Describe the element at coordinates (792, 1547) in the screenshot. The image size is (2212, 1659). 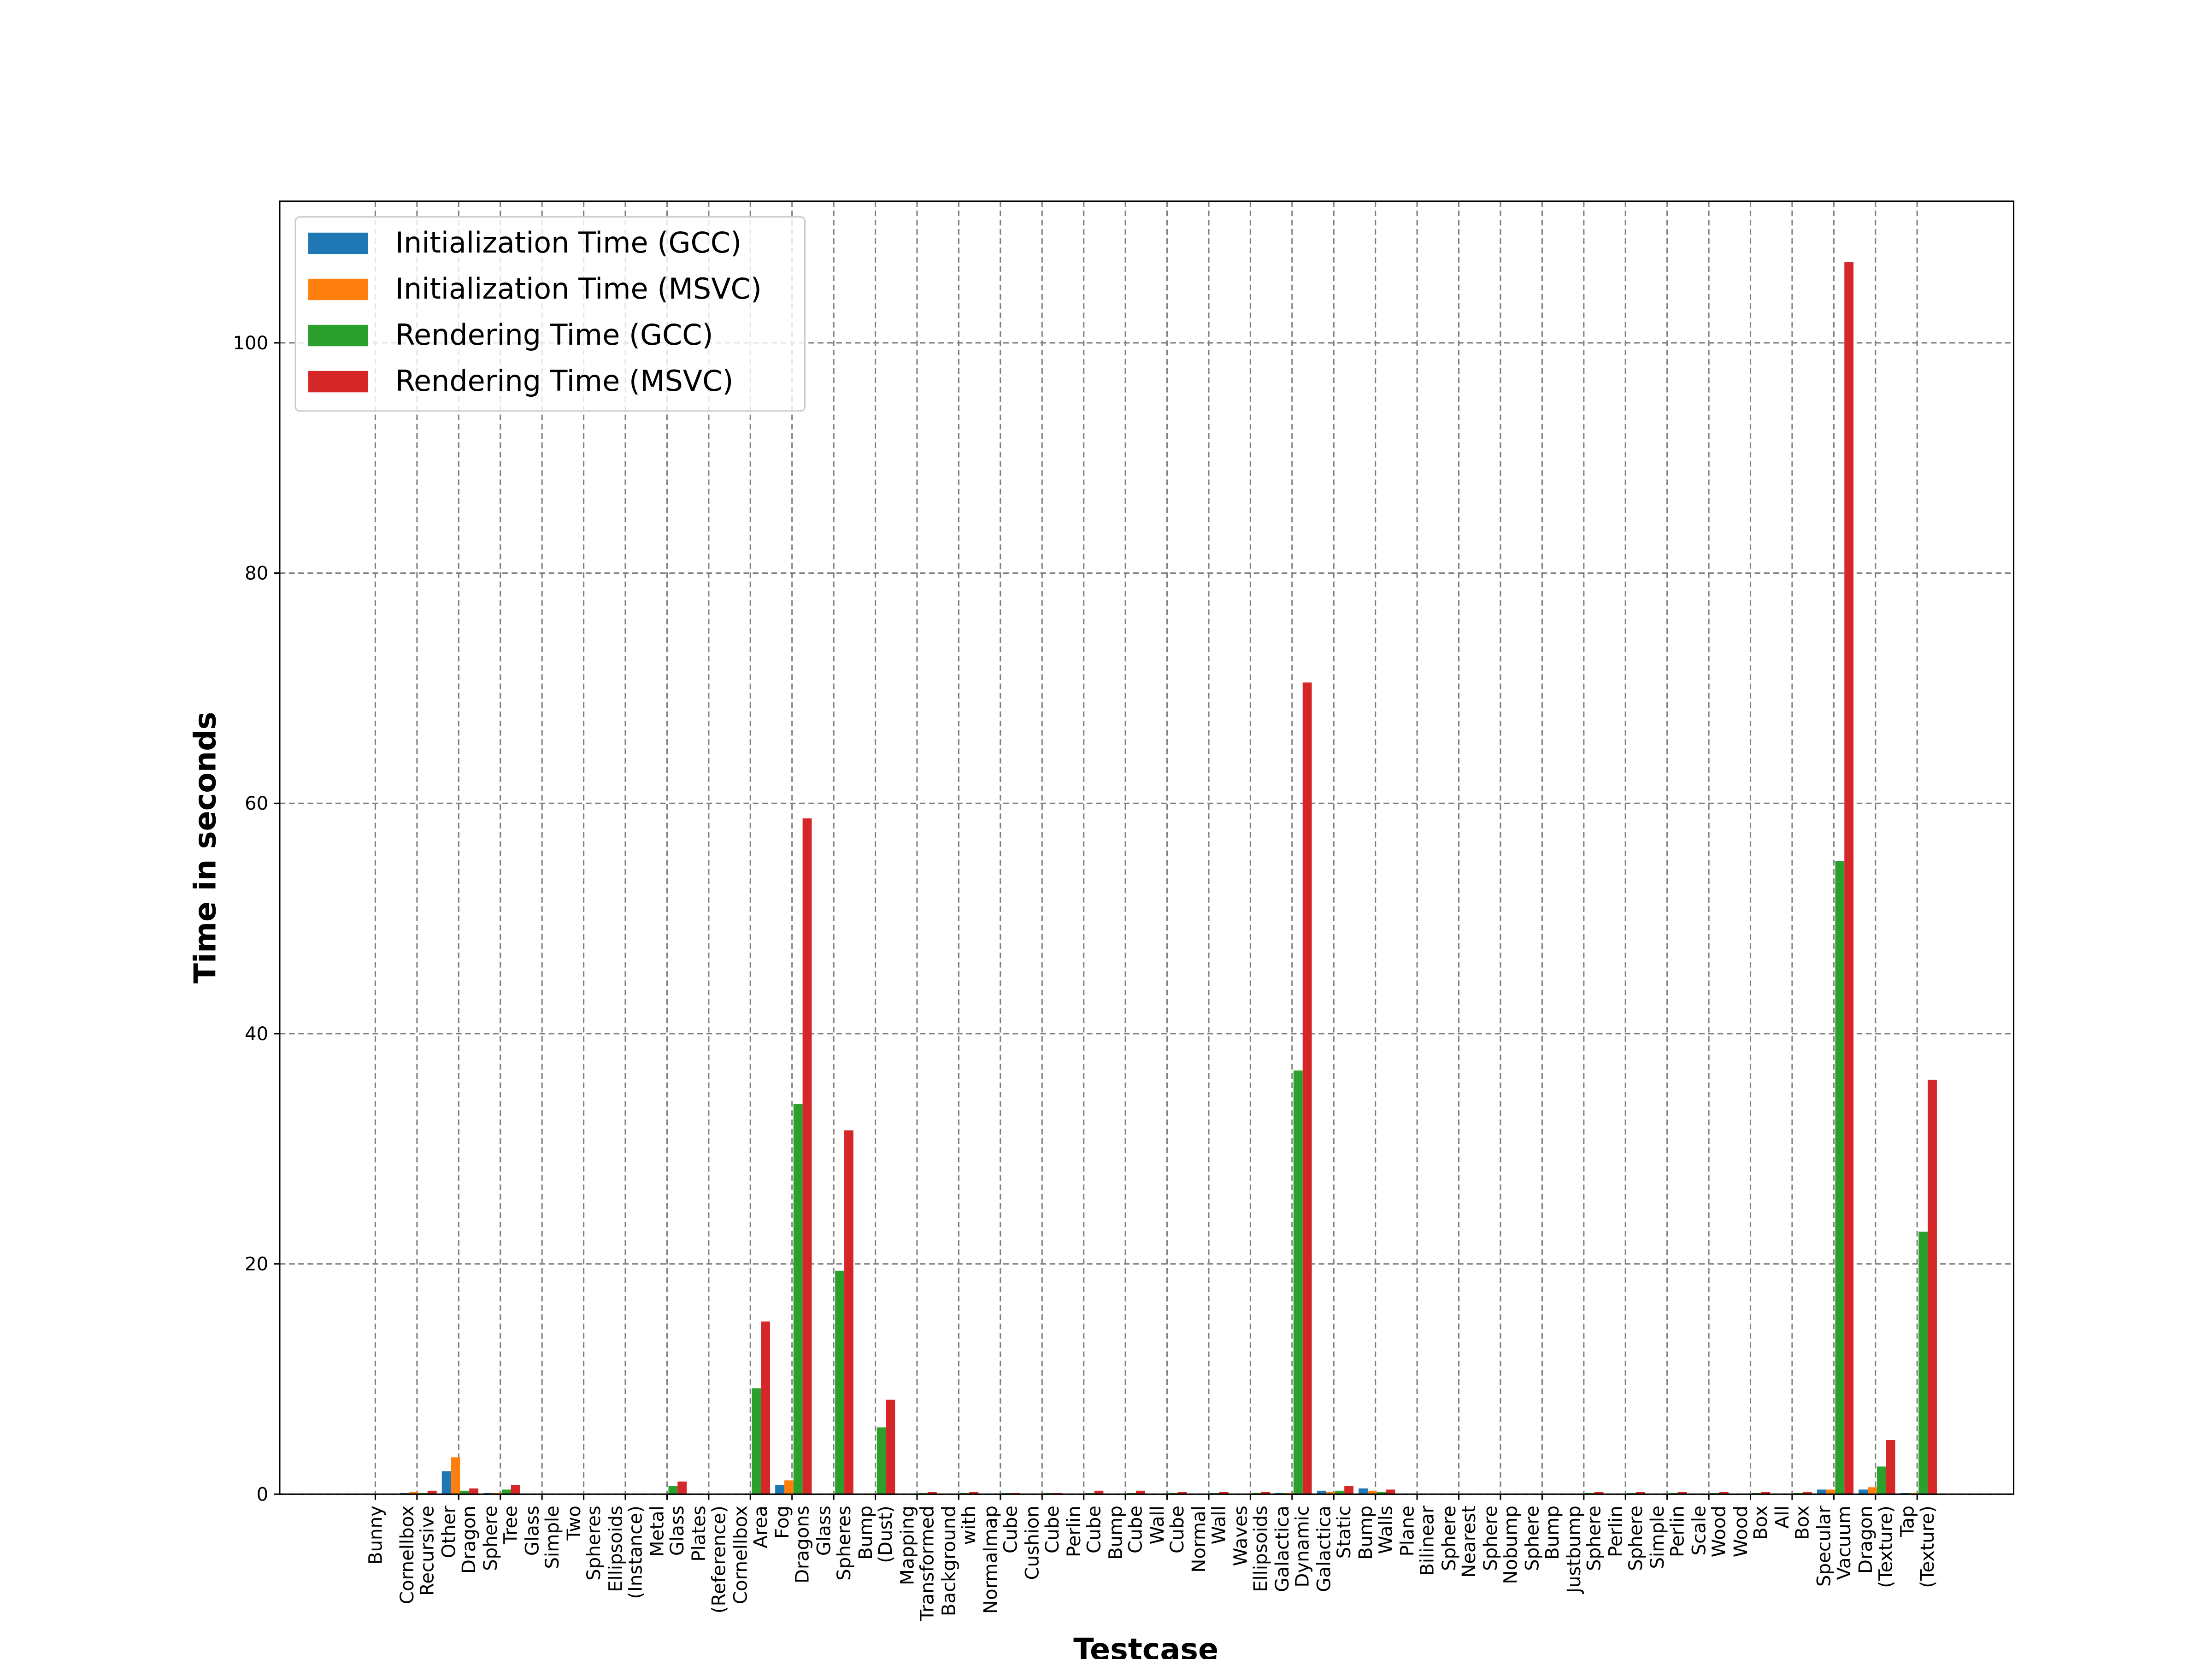
I see `x-tick-label: Fog Dragons` at that location.